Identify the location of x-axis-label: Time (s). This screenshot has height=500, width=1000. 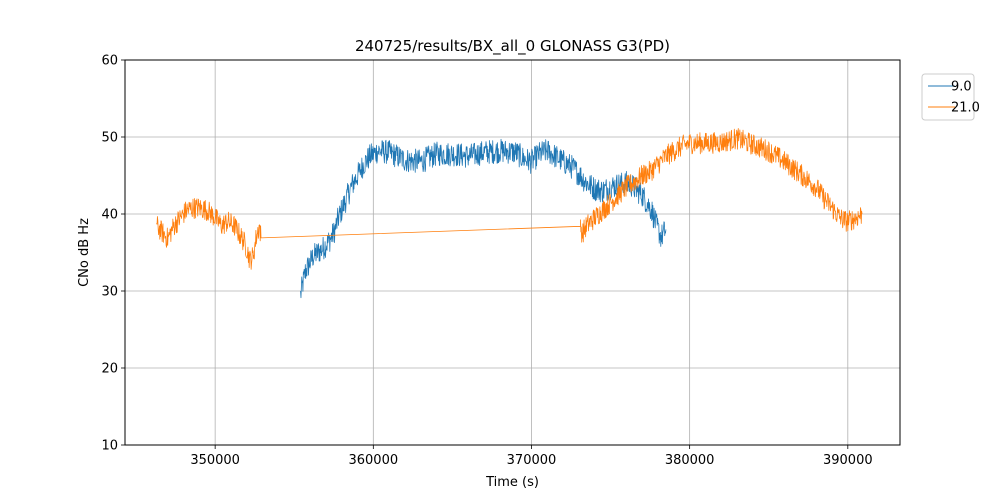
(512, 482).